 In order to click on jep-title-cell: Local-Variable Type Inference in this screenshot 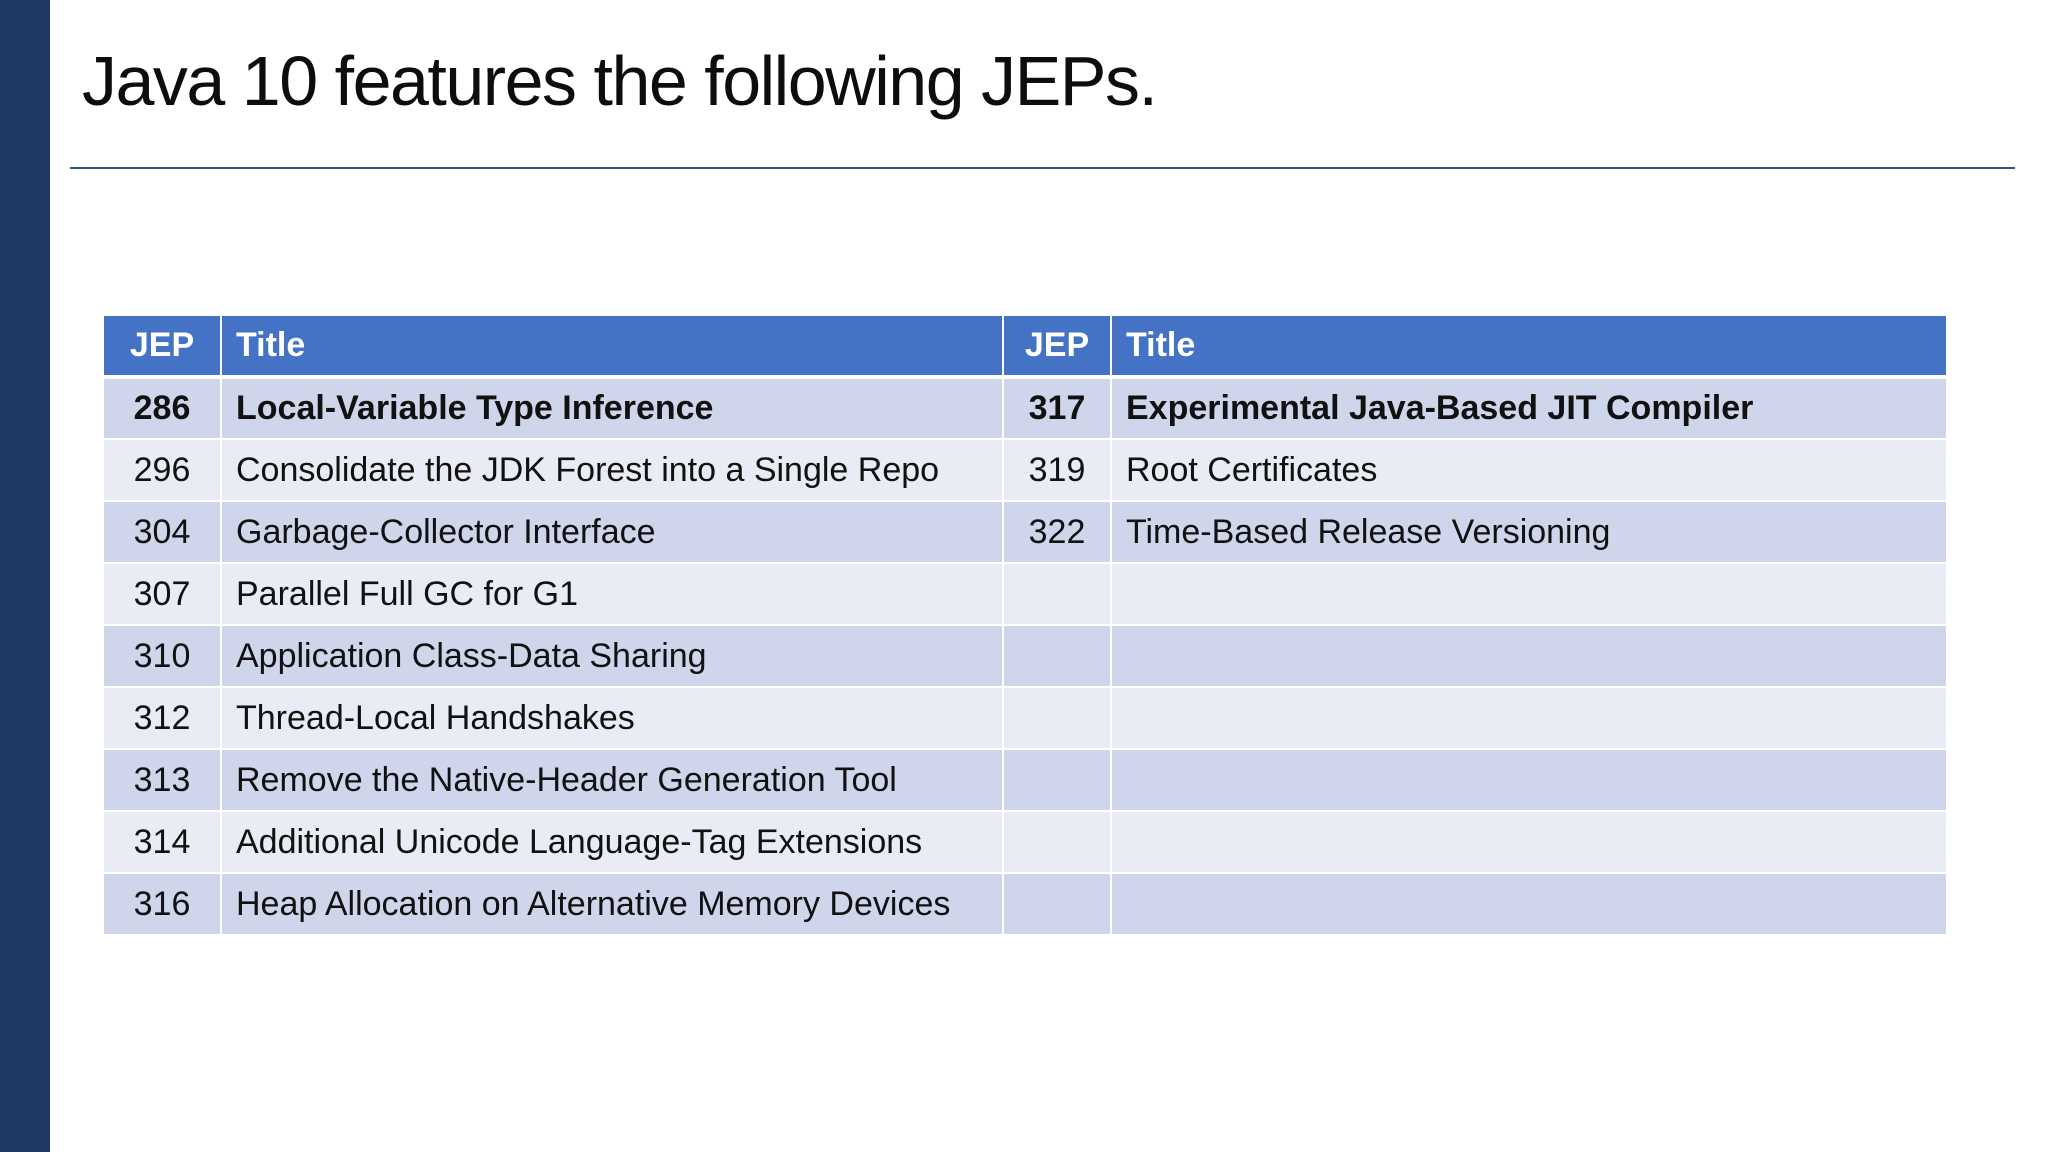, I will do `click(612, 408)`.